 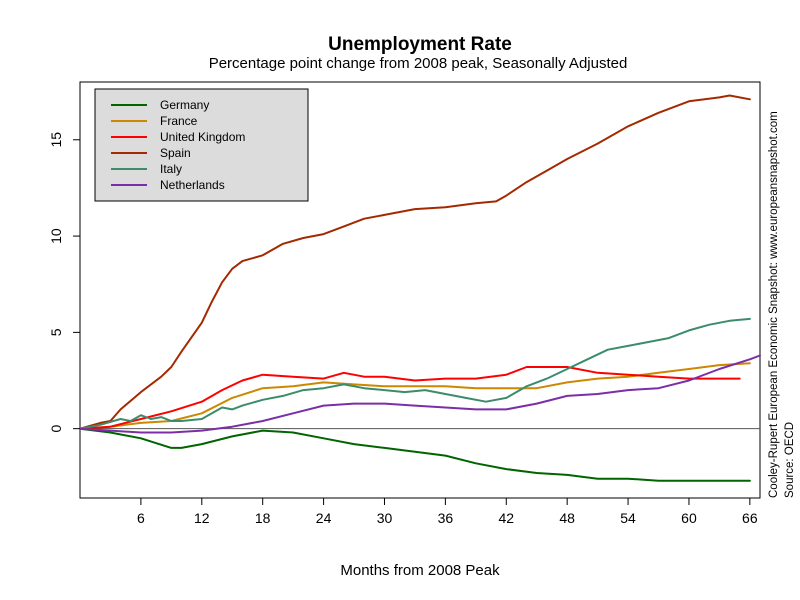 I want to click on x-axis: 6 12 18 24 30 36 42 48 54 60 66, so click(x=447, y=512).